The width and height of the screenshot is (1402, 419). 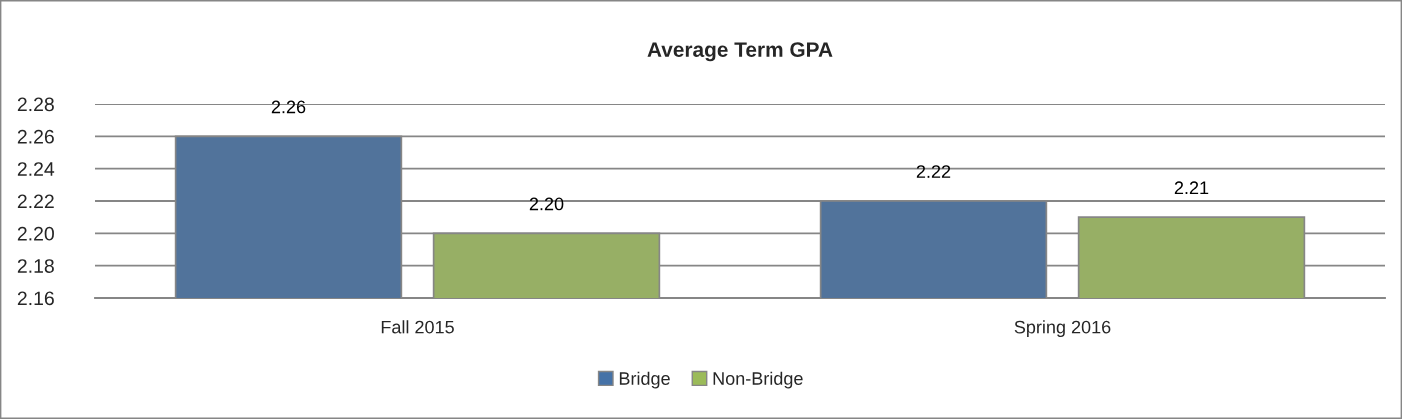 What do you see at coordinates (933, 171) in the screenshot?
I see `data-label: 2.22` at bounding box center [933, 171].